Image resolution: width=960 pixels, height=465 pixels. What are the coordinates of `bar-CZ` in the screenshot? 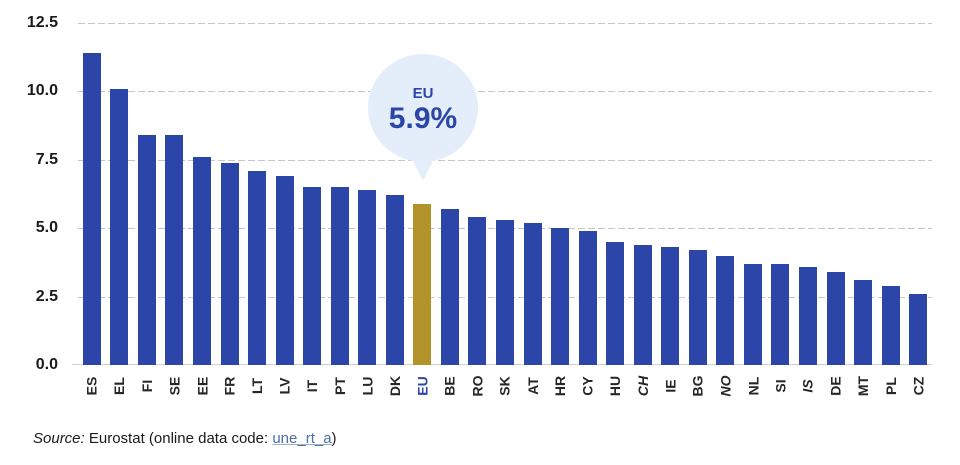 It's located at (918, 329).